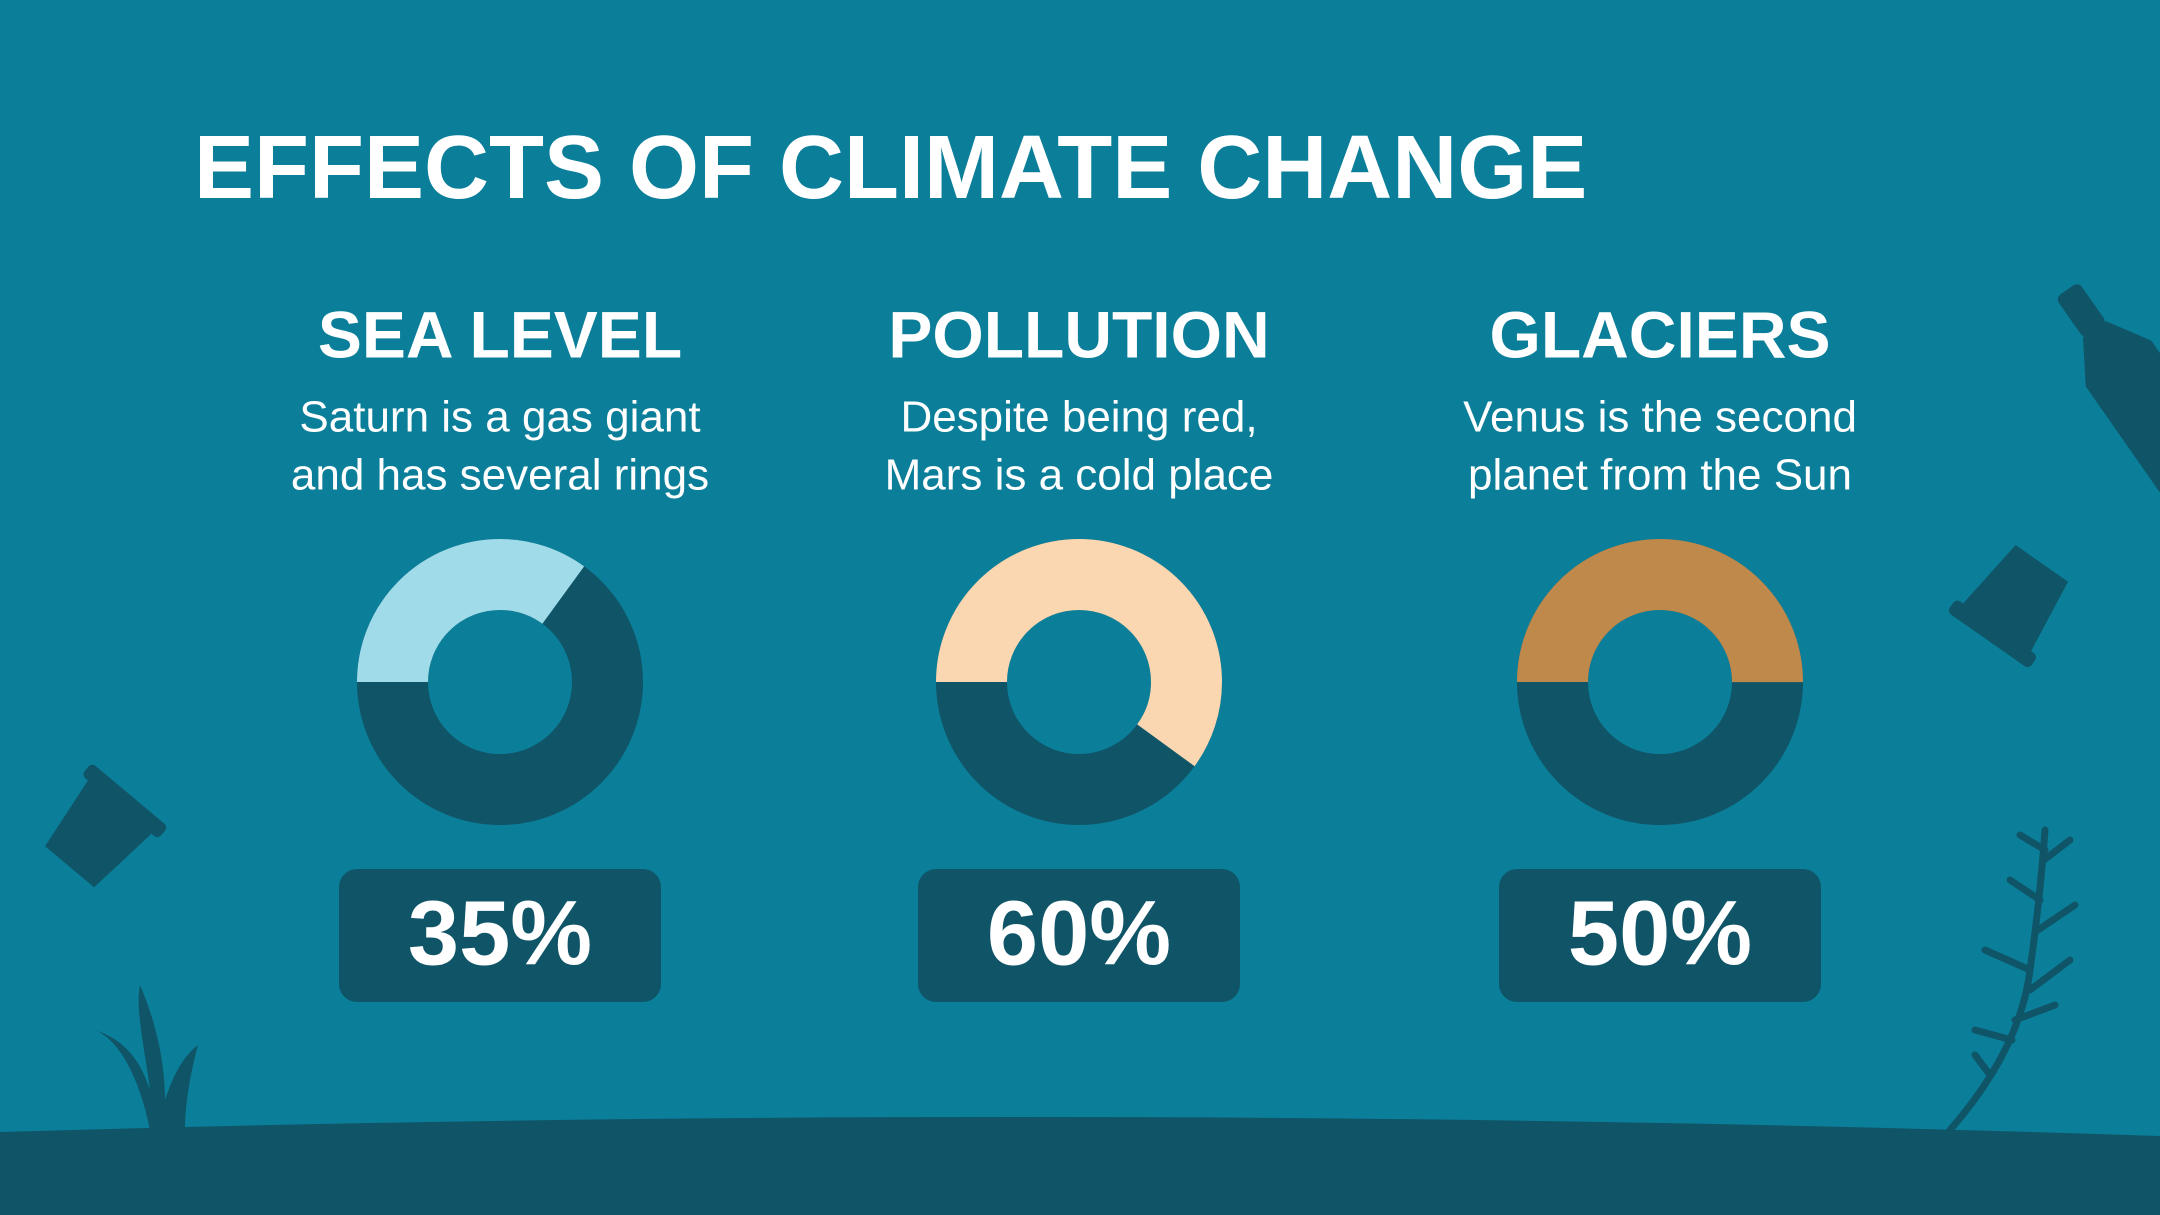 The height and width of the screenshot is (1215, 2160). I want to click on coral, so click(2012, 980).